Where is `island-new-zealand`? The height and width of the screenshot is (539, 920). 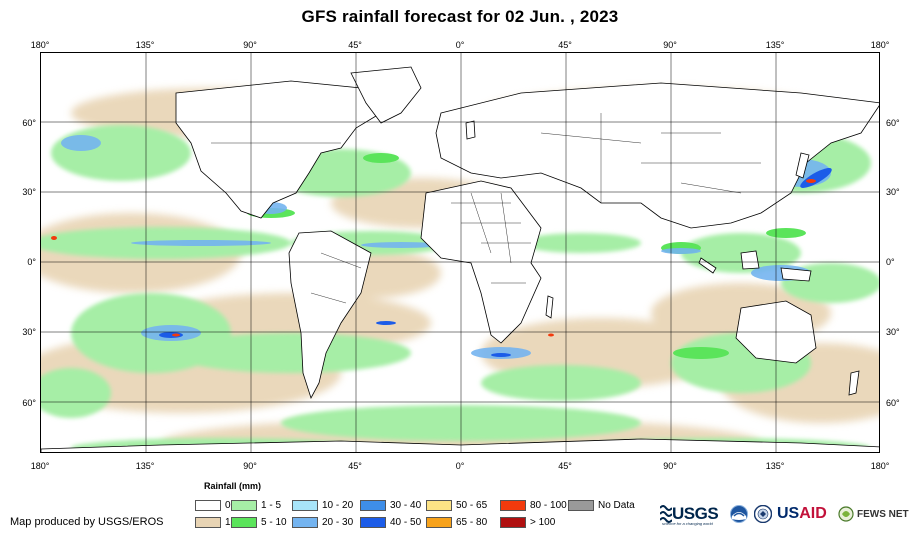 island-new-zealand is located at coordinates (854, 383).